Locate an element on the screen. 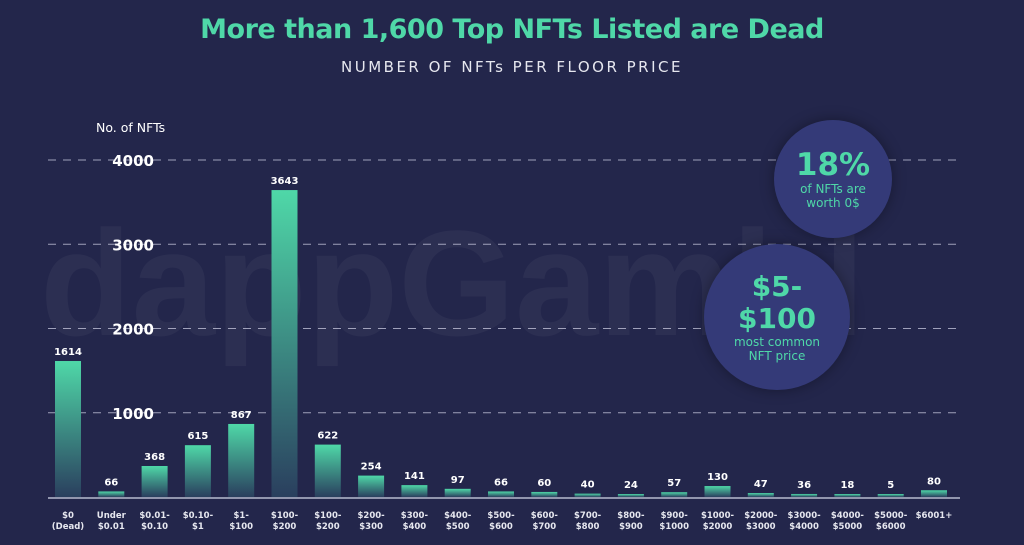 Image resolution: width=1024 pixels, height=545 pixels. x-tick-label: $0.10 is located at coordinates (154, 527).